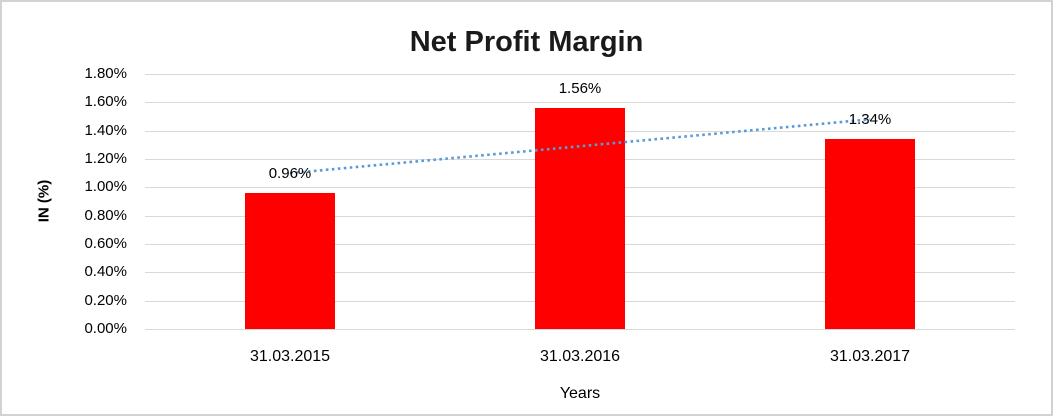  I want to click on category-label: 31.03.2016, so click(580, 356).